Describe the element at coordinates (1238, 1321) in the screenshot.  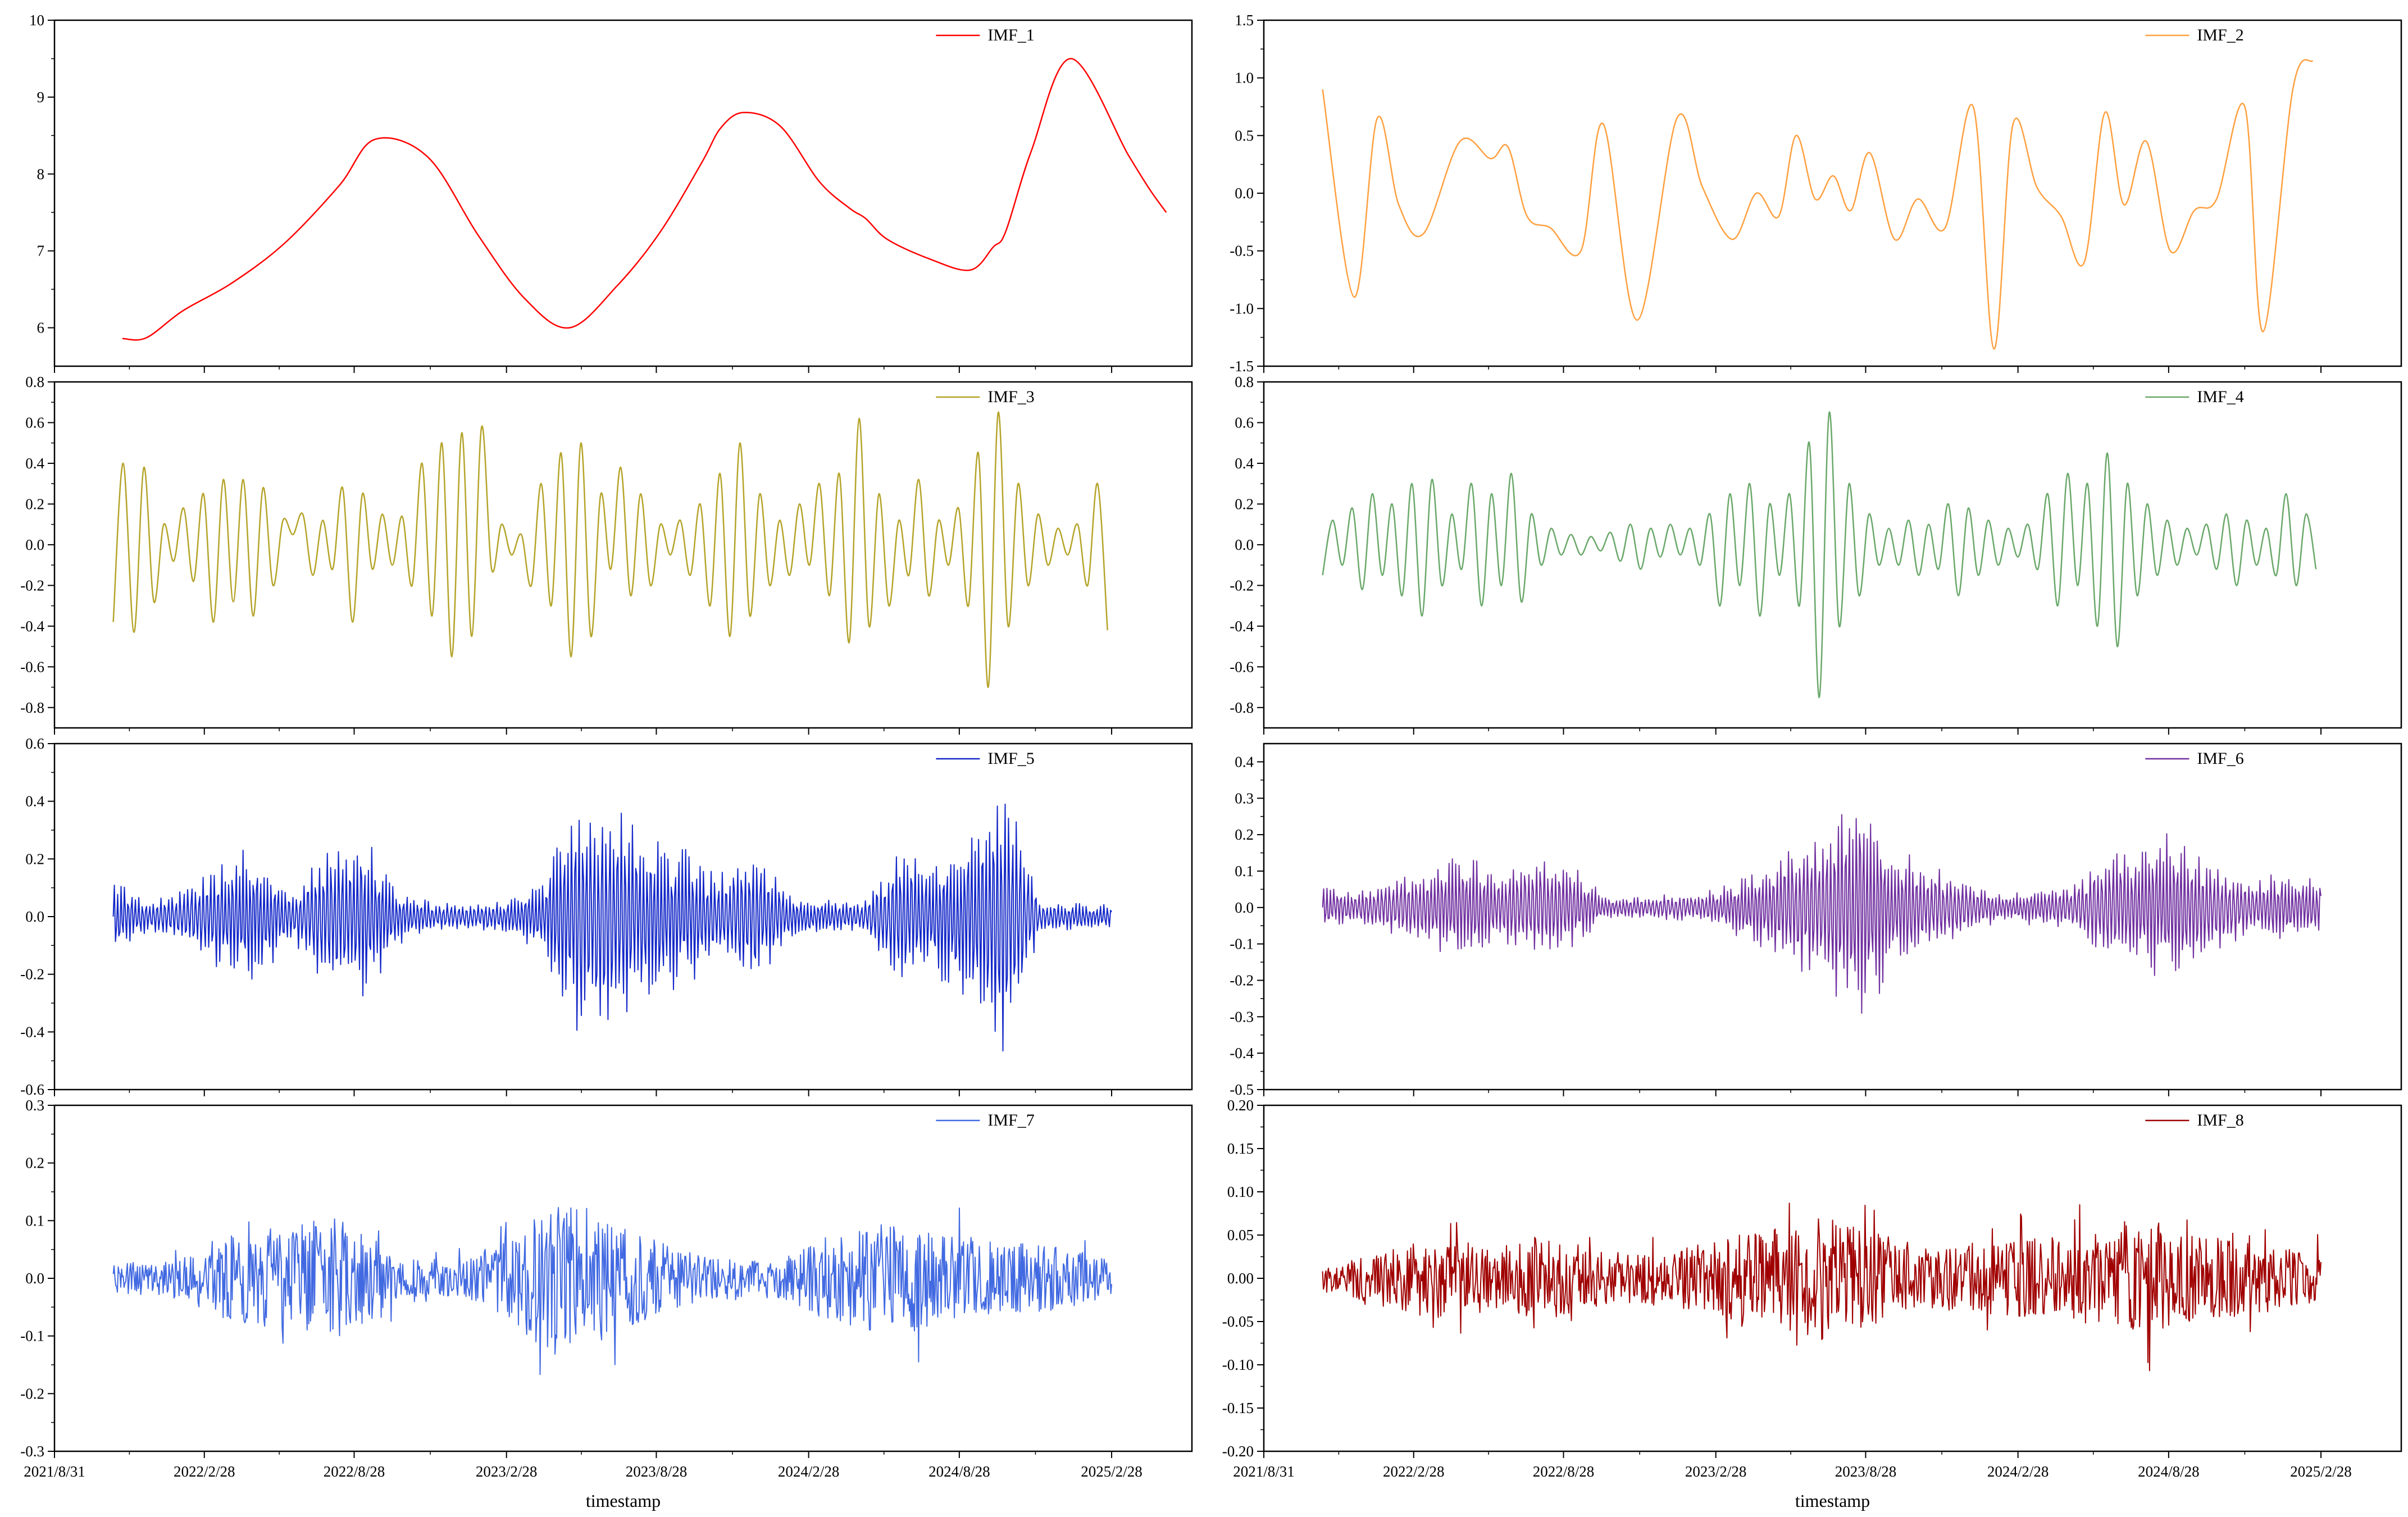
I see `y-tick-label: -0.05` at that location.